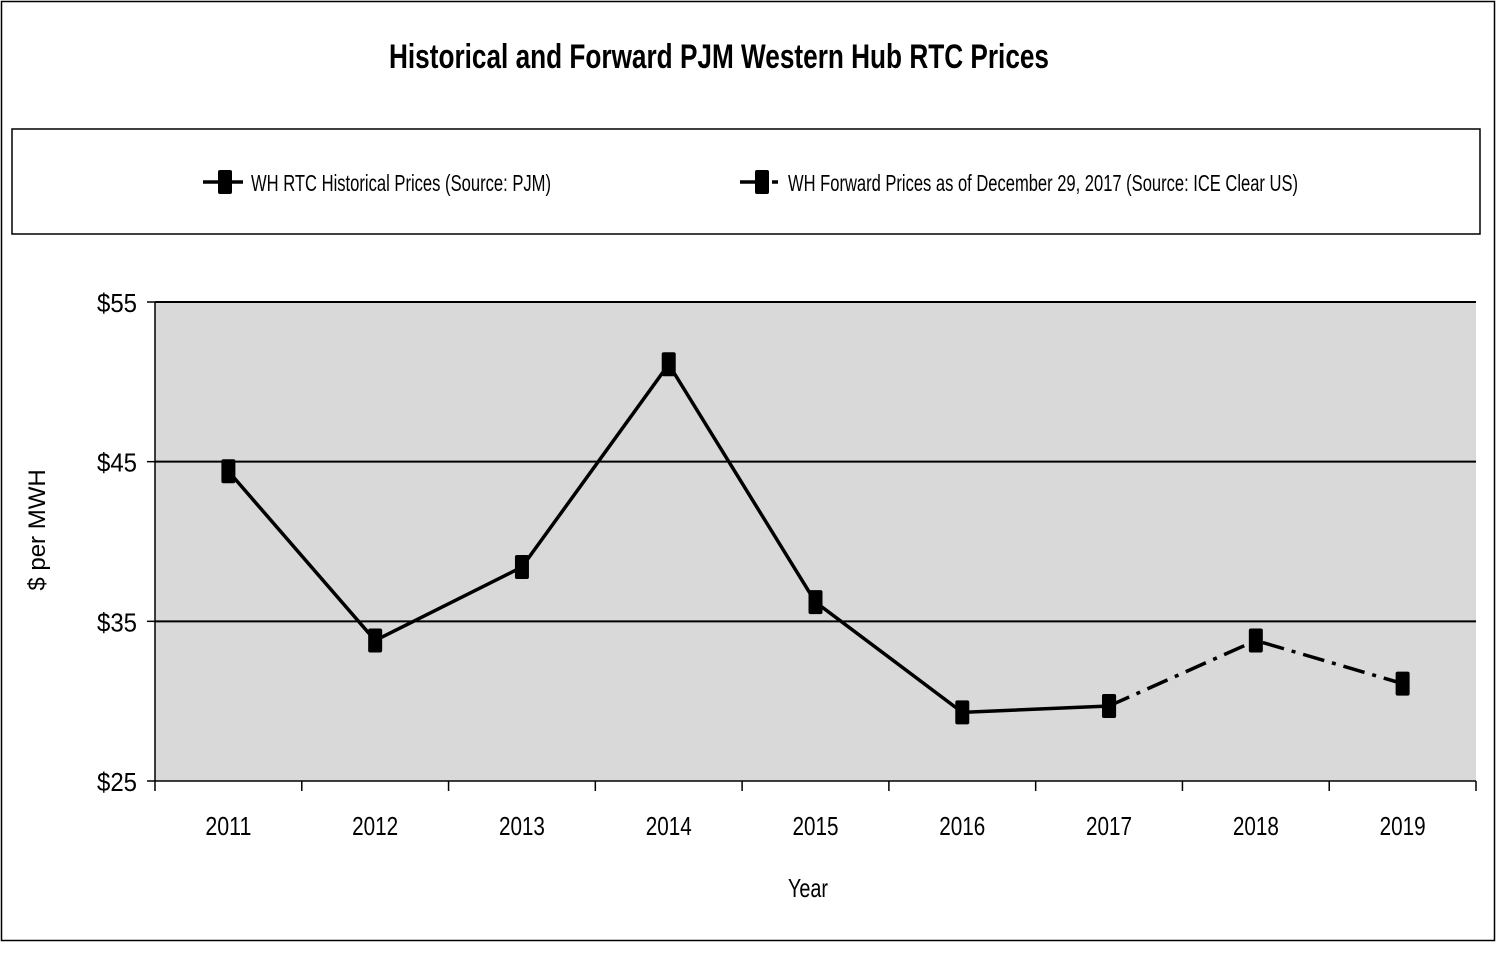 The image size is (1496, 957). I want to click on x-tick-label: 2018, so click(1256, 826).